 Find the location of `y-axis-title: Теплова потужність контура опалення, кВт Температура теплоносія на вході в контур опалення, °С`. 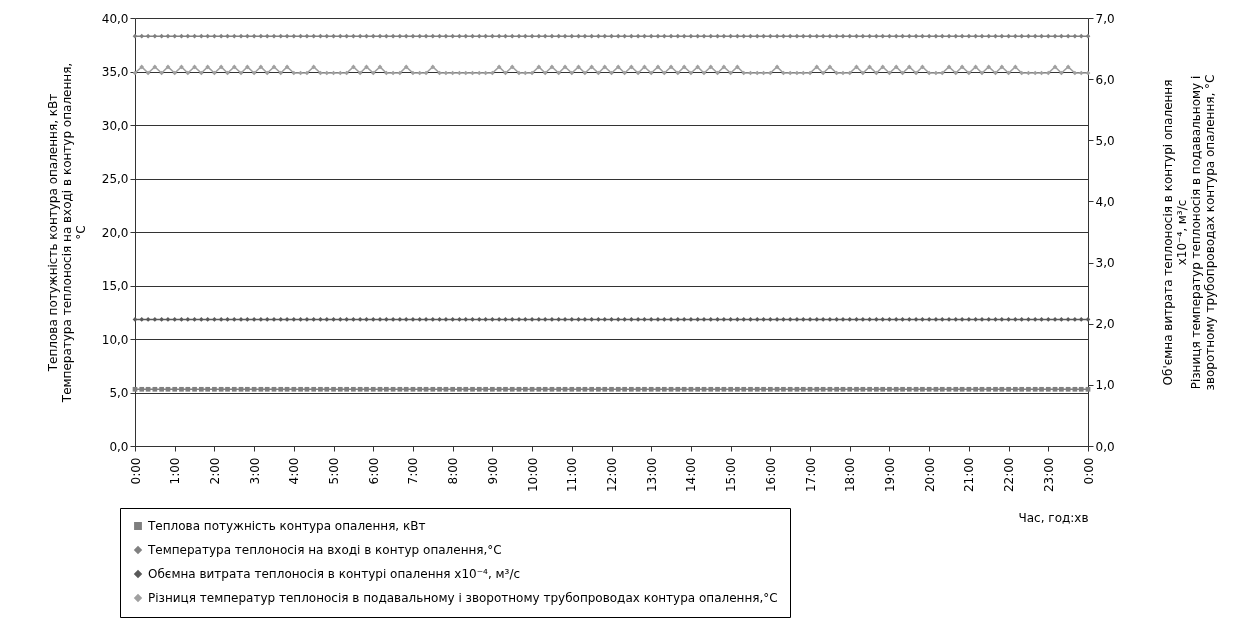

y-axis-title: Теплова потужність контура опалення, кВт Температура теплоносія на вході в контур опалення, °С is located at coordinates (66, 233).